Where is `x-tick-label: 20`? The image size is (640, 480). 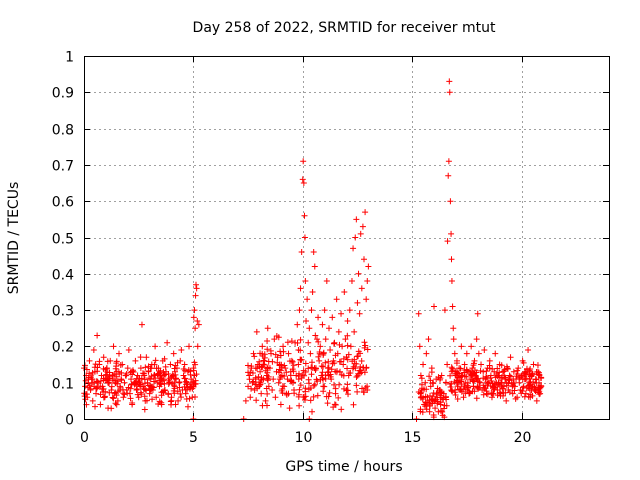 x-tick-label: 20 is located at coordinates (523, 438).